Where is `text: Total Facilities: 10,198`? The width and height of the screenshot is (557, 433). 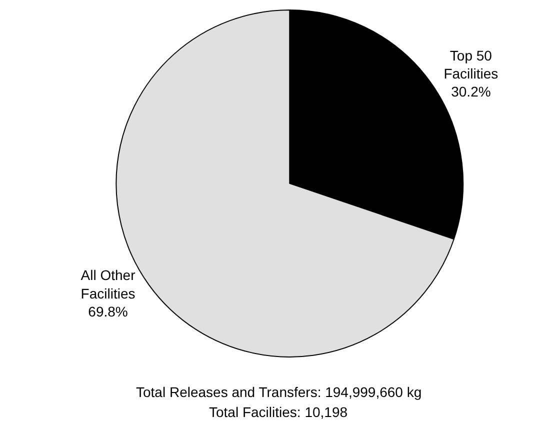
text: Total Facilities: 10,198 is located at coordinates (278, 412).